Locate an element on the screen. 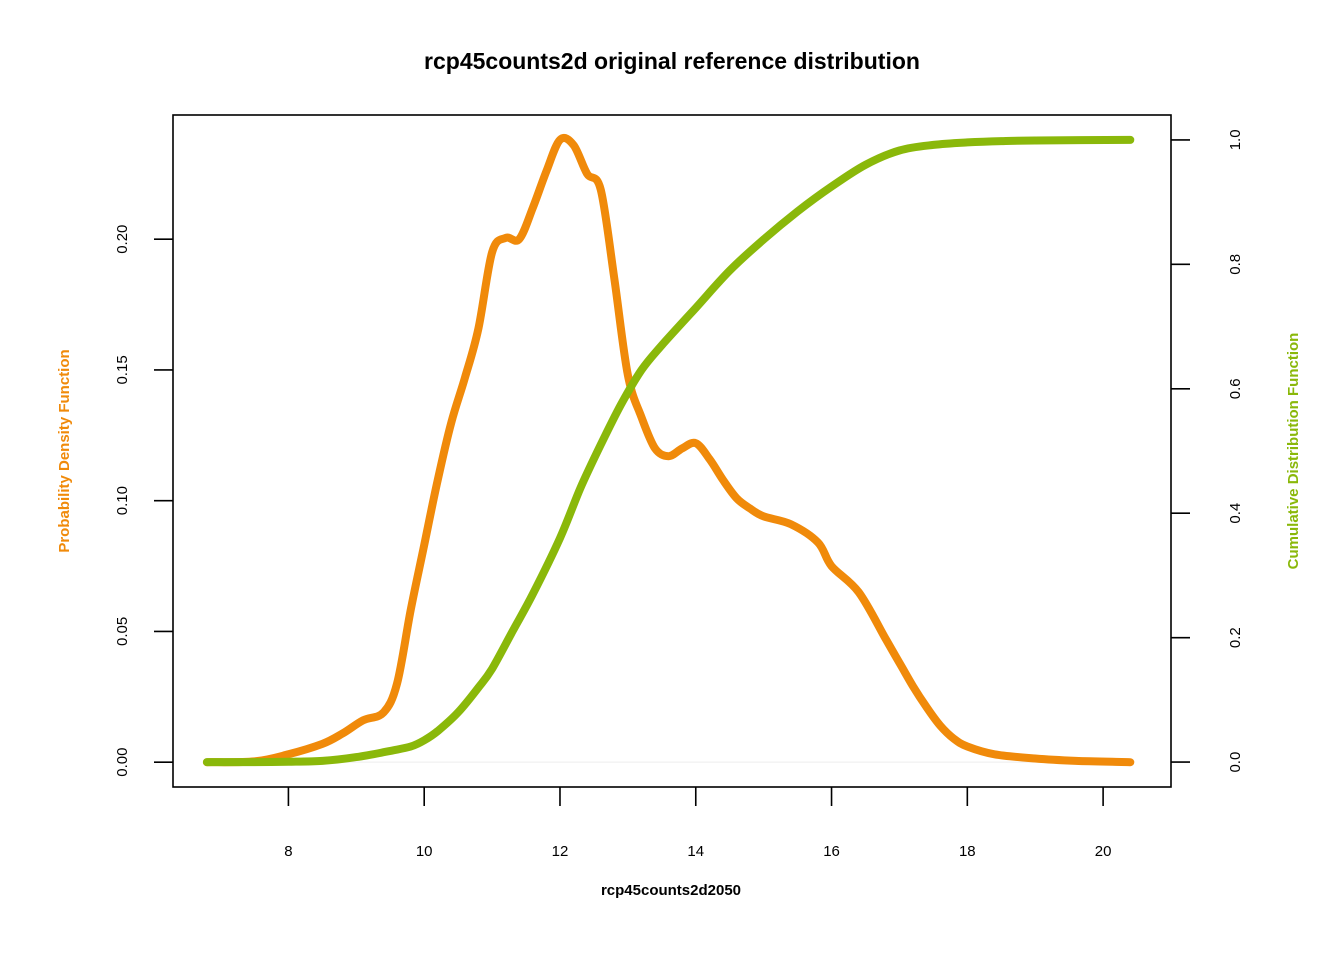  y-left-tick-label: 0.15 is located at coordinates (122, 369).